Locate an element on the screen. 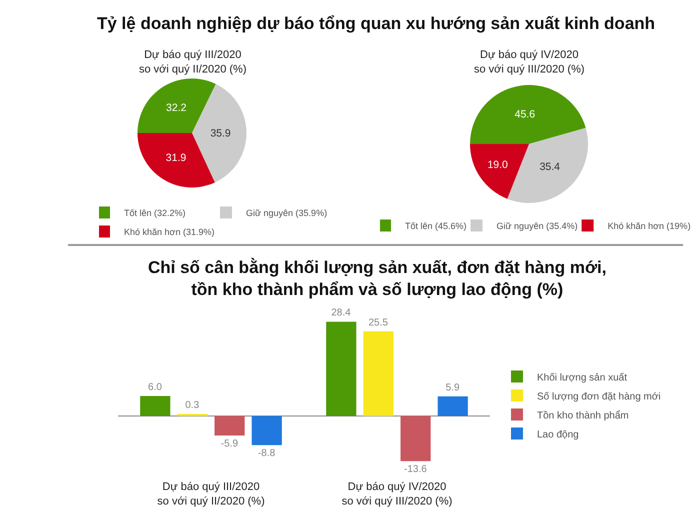 The width and height of the screenshot is (700, 530). legend-label: Khối lượng sản xuất is located at coordinates (582, 378).